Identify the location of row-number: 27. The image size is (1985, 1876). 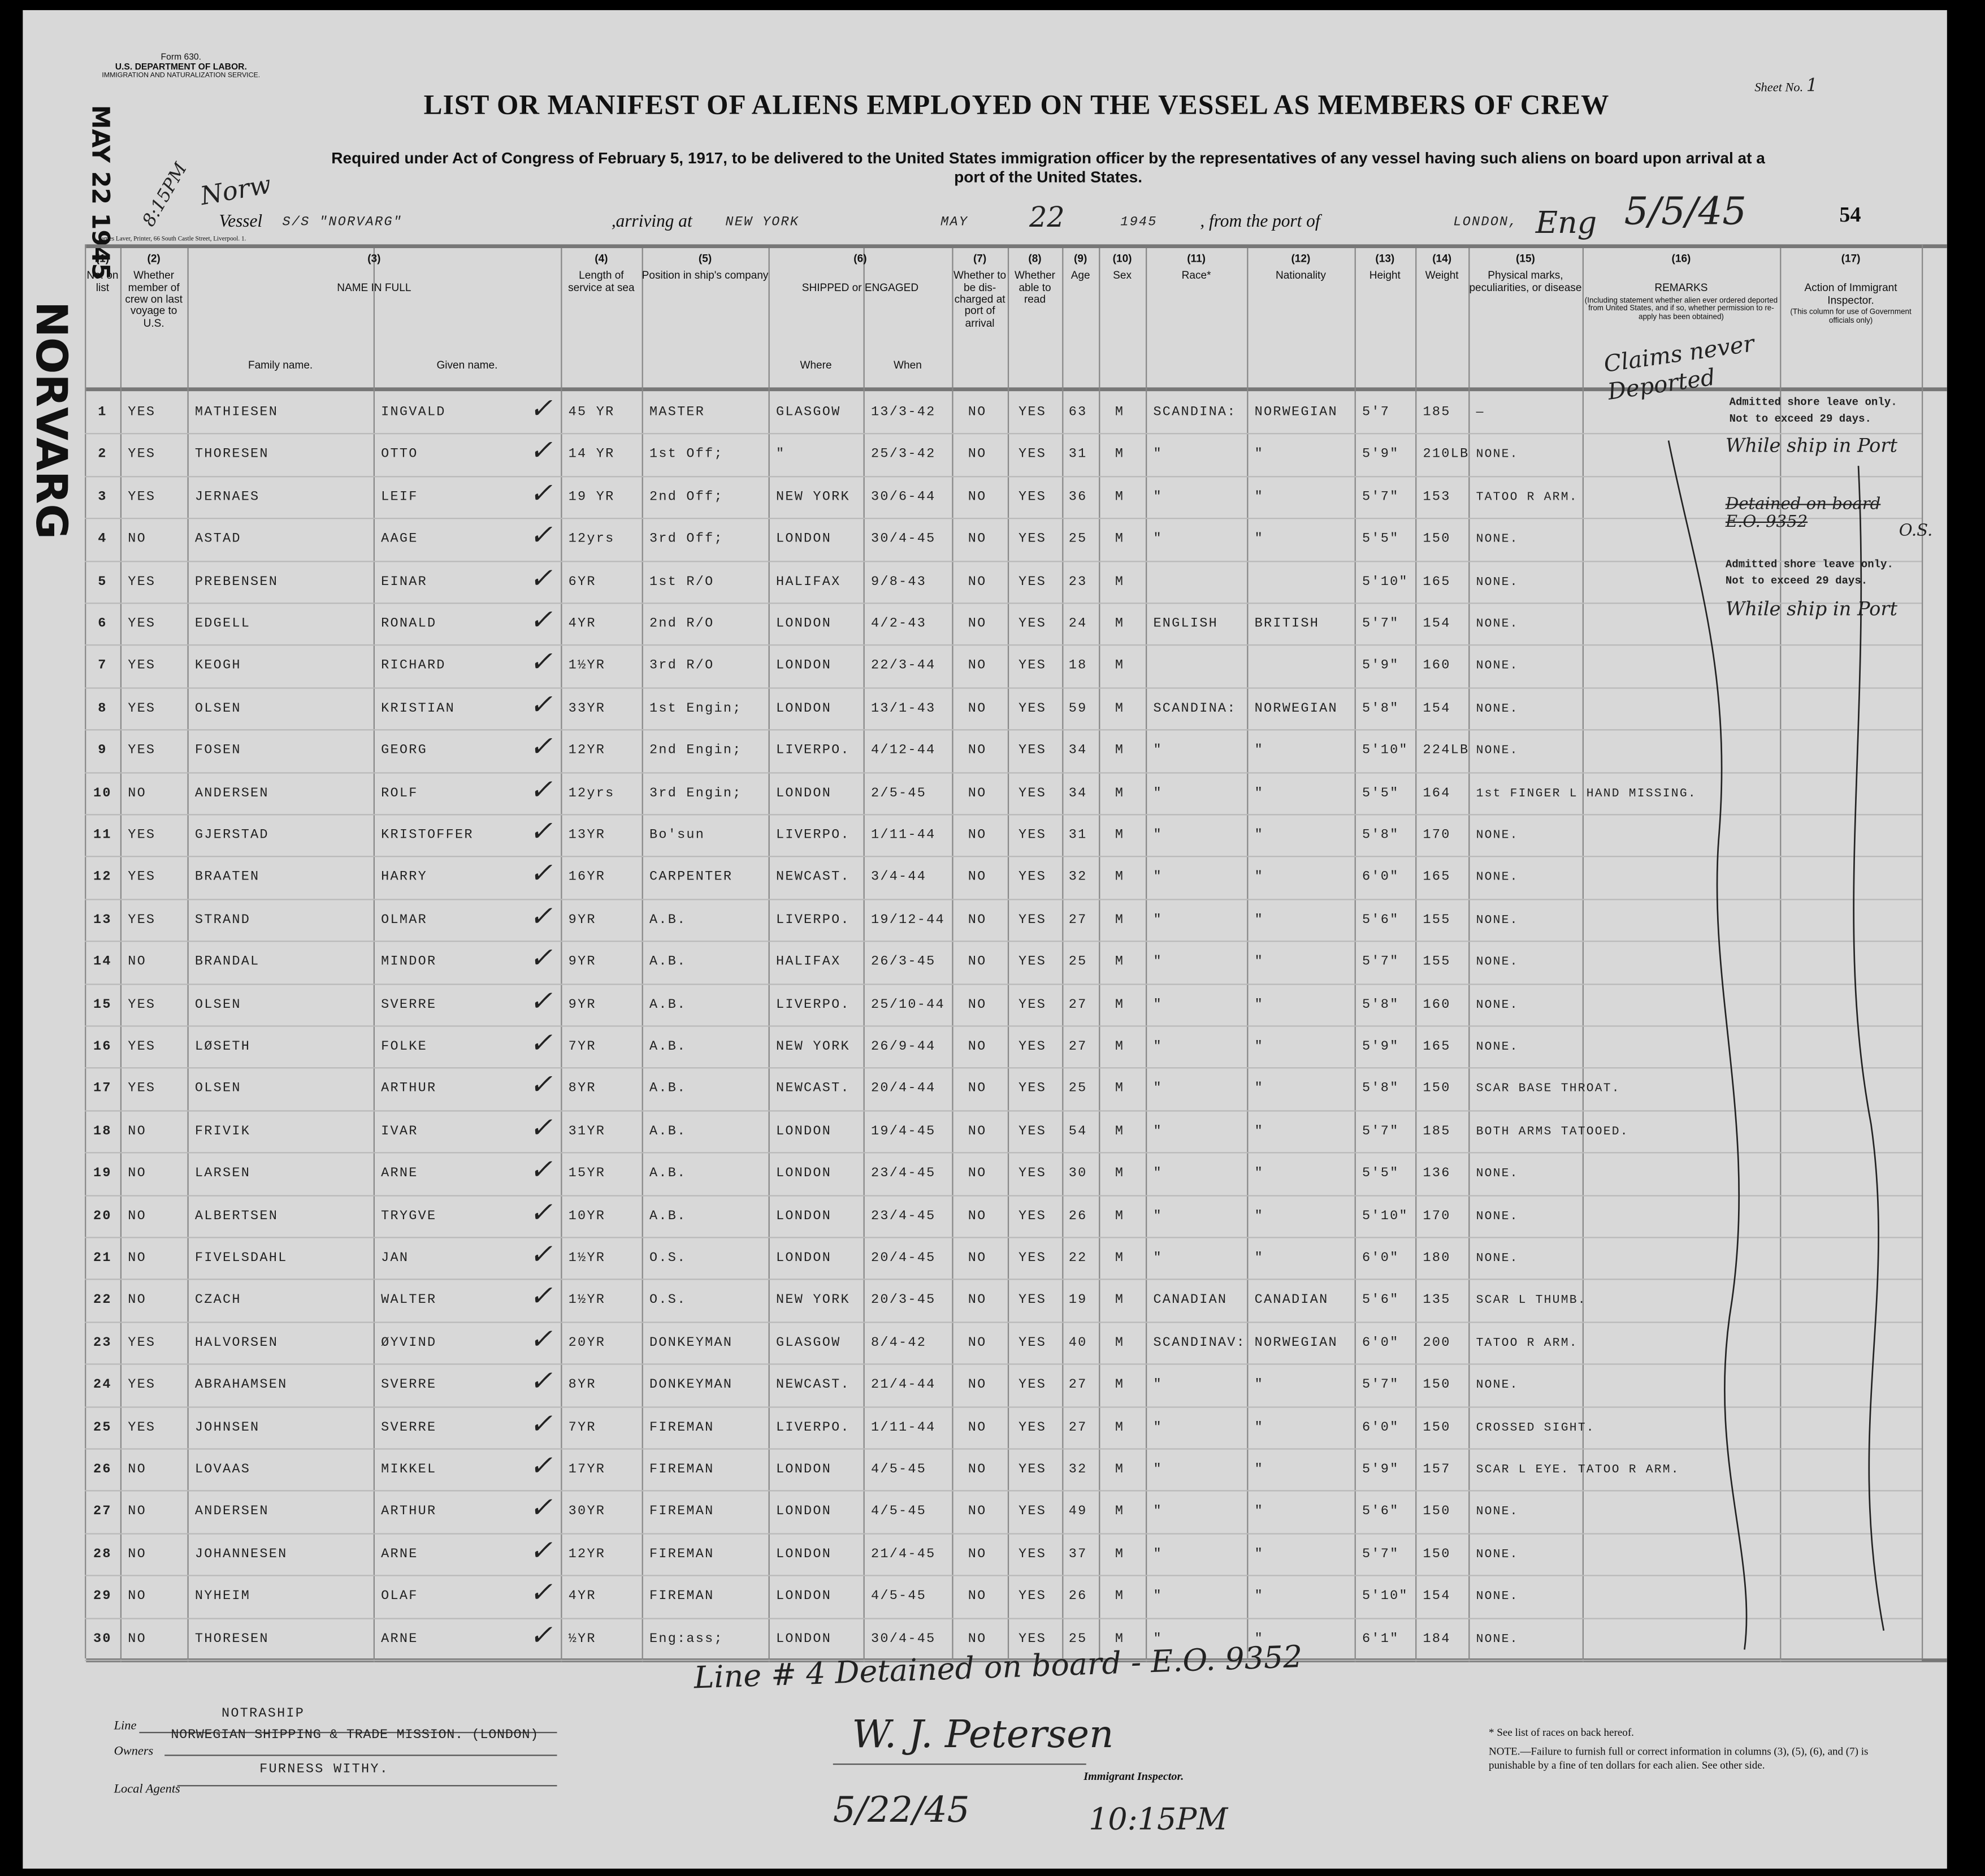
(102, 1512).